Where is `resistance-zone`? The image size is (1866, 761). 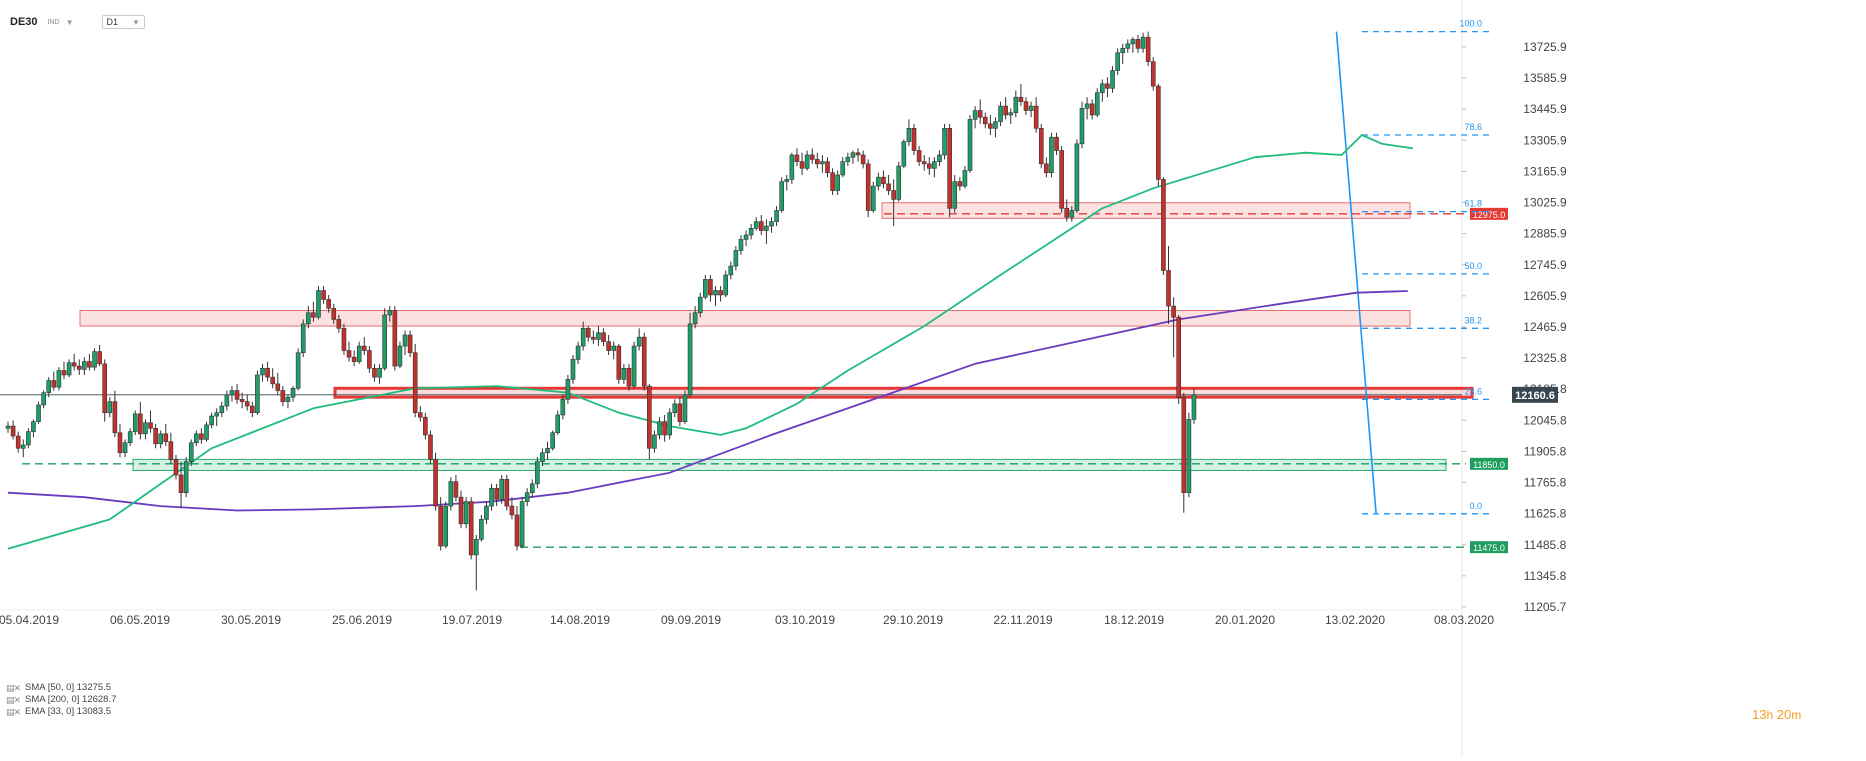 resistance-zone is located at coordinates (1146, 210).